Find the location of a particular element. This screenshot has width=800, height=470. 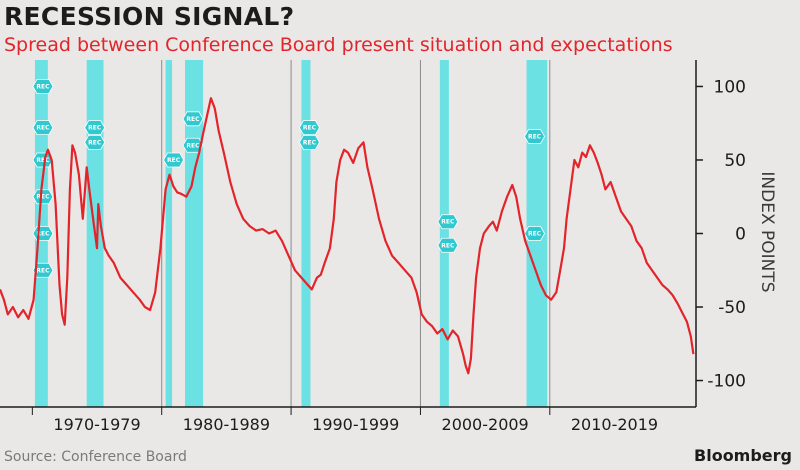

x-tick-label: 2010-2019 is located at coordinates (614, 424).